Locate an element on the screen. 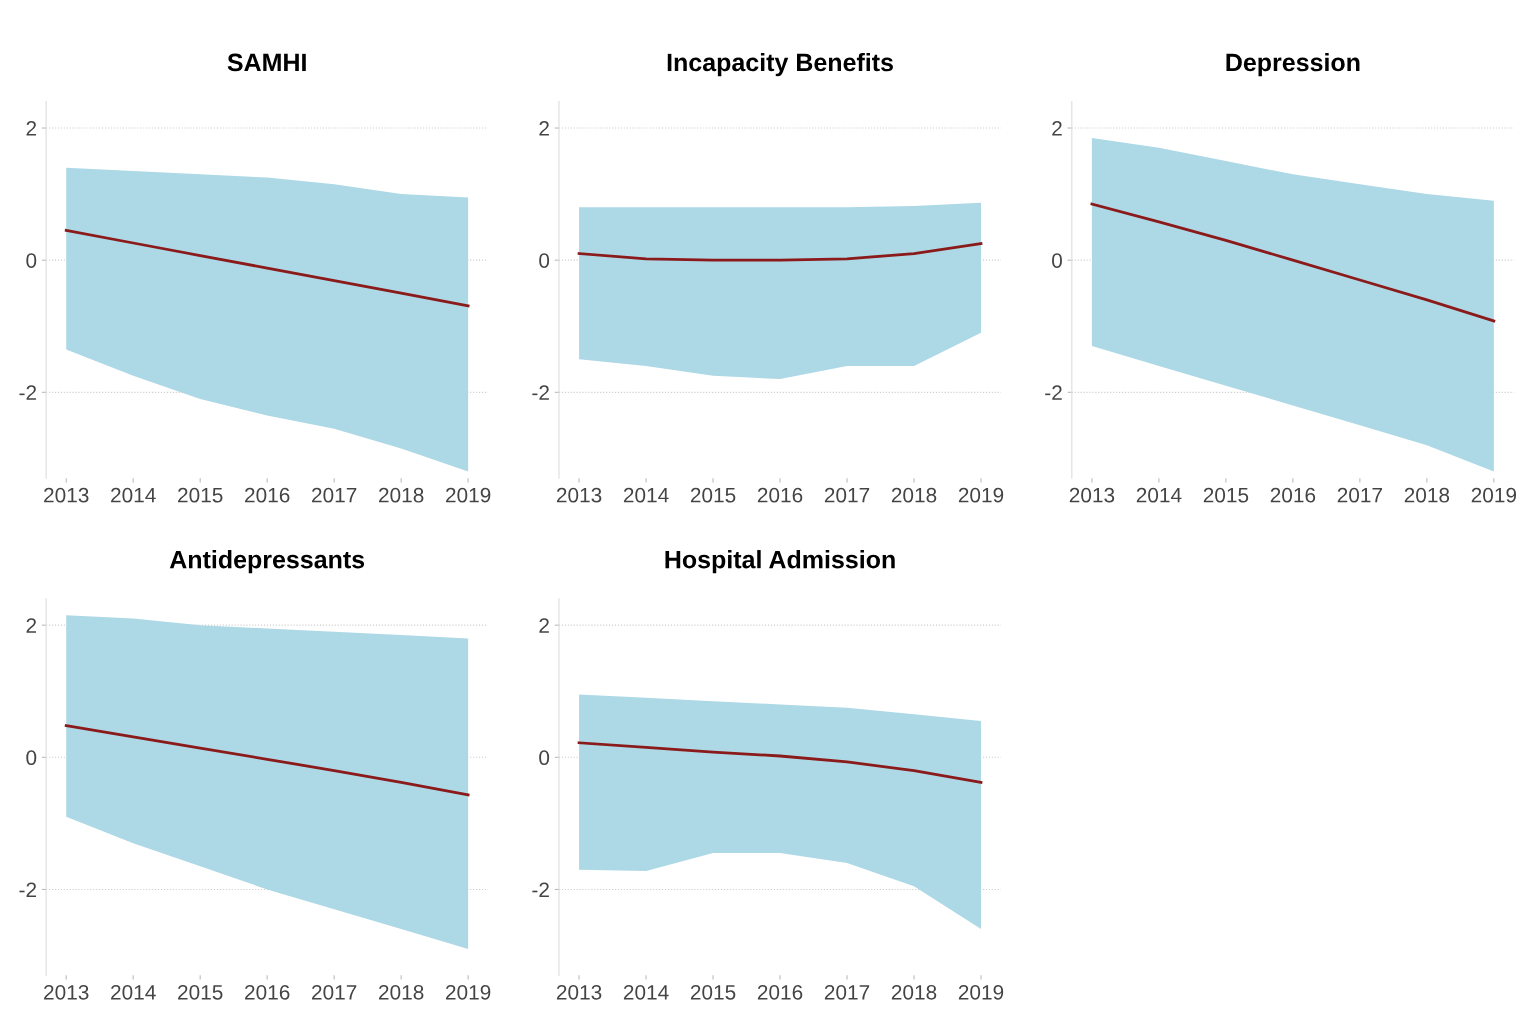 This screenshot has height=1016, width=1537. chart-title: Hospital Admission is located at coordinates (780, 562).